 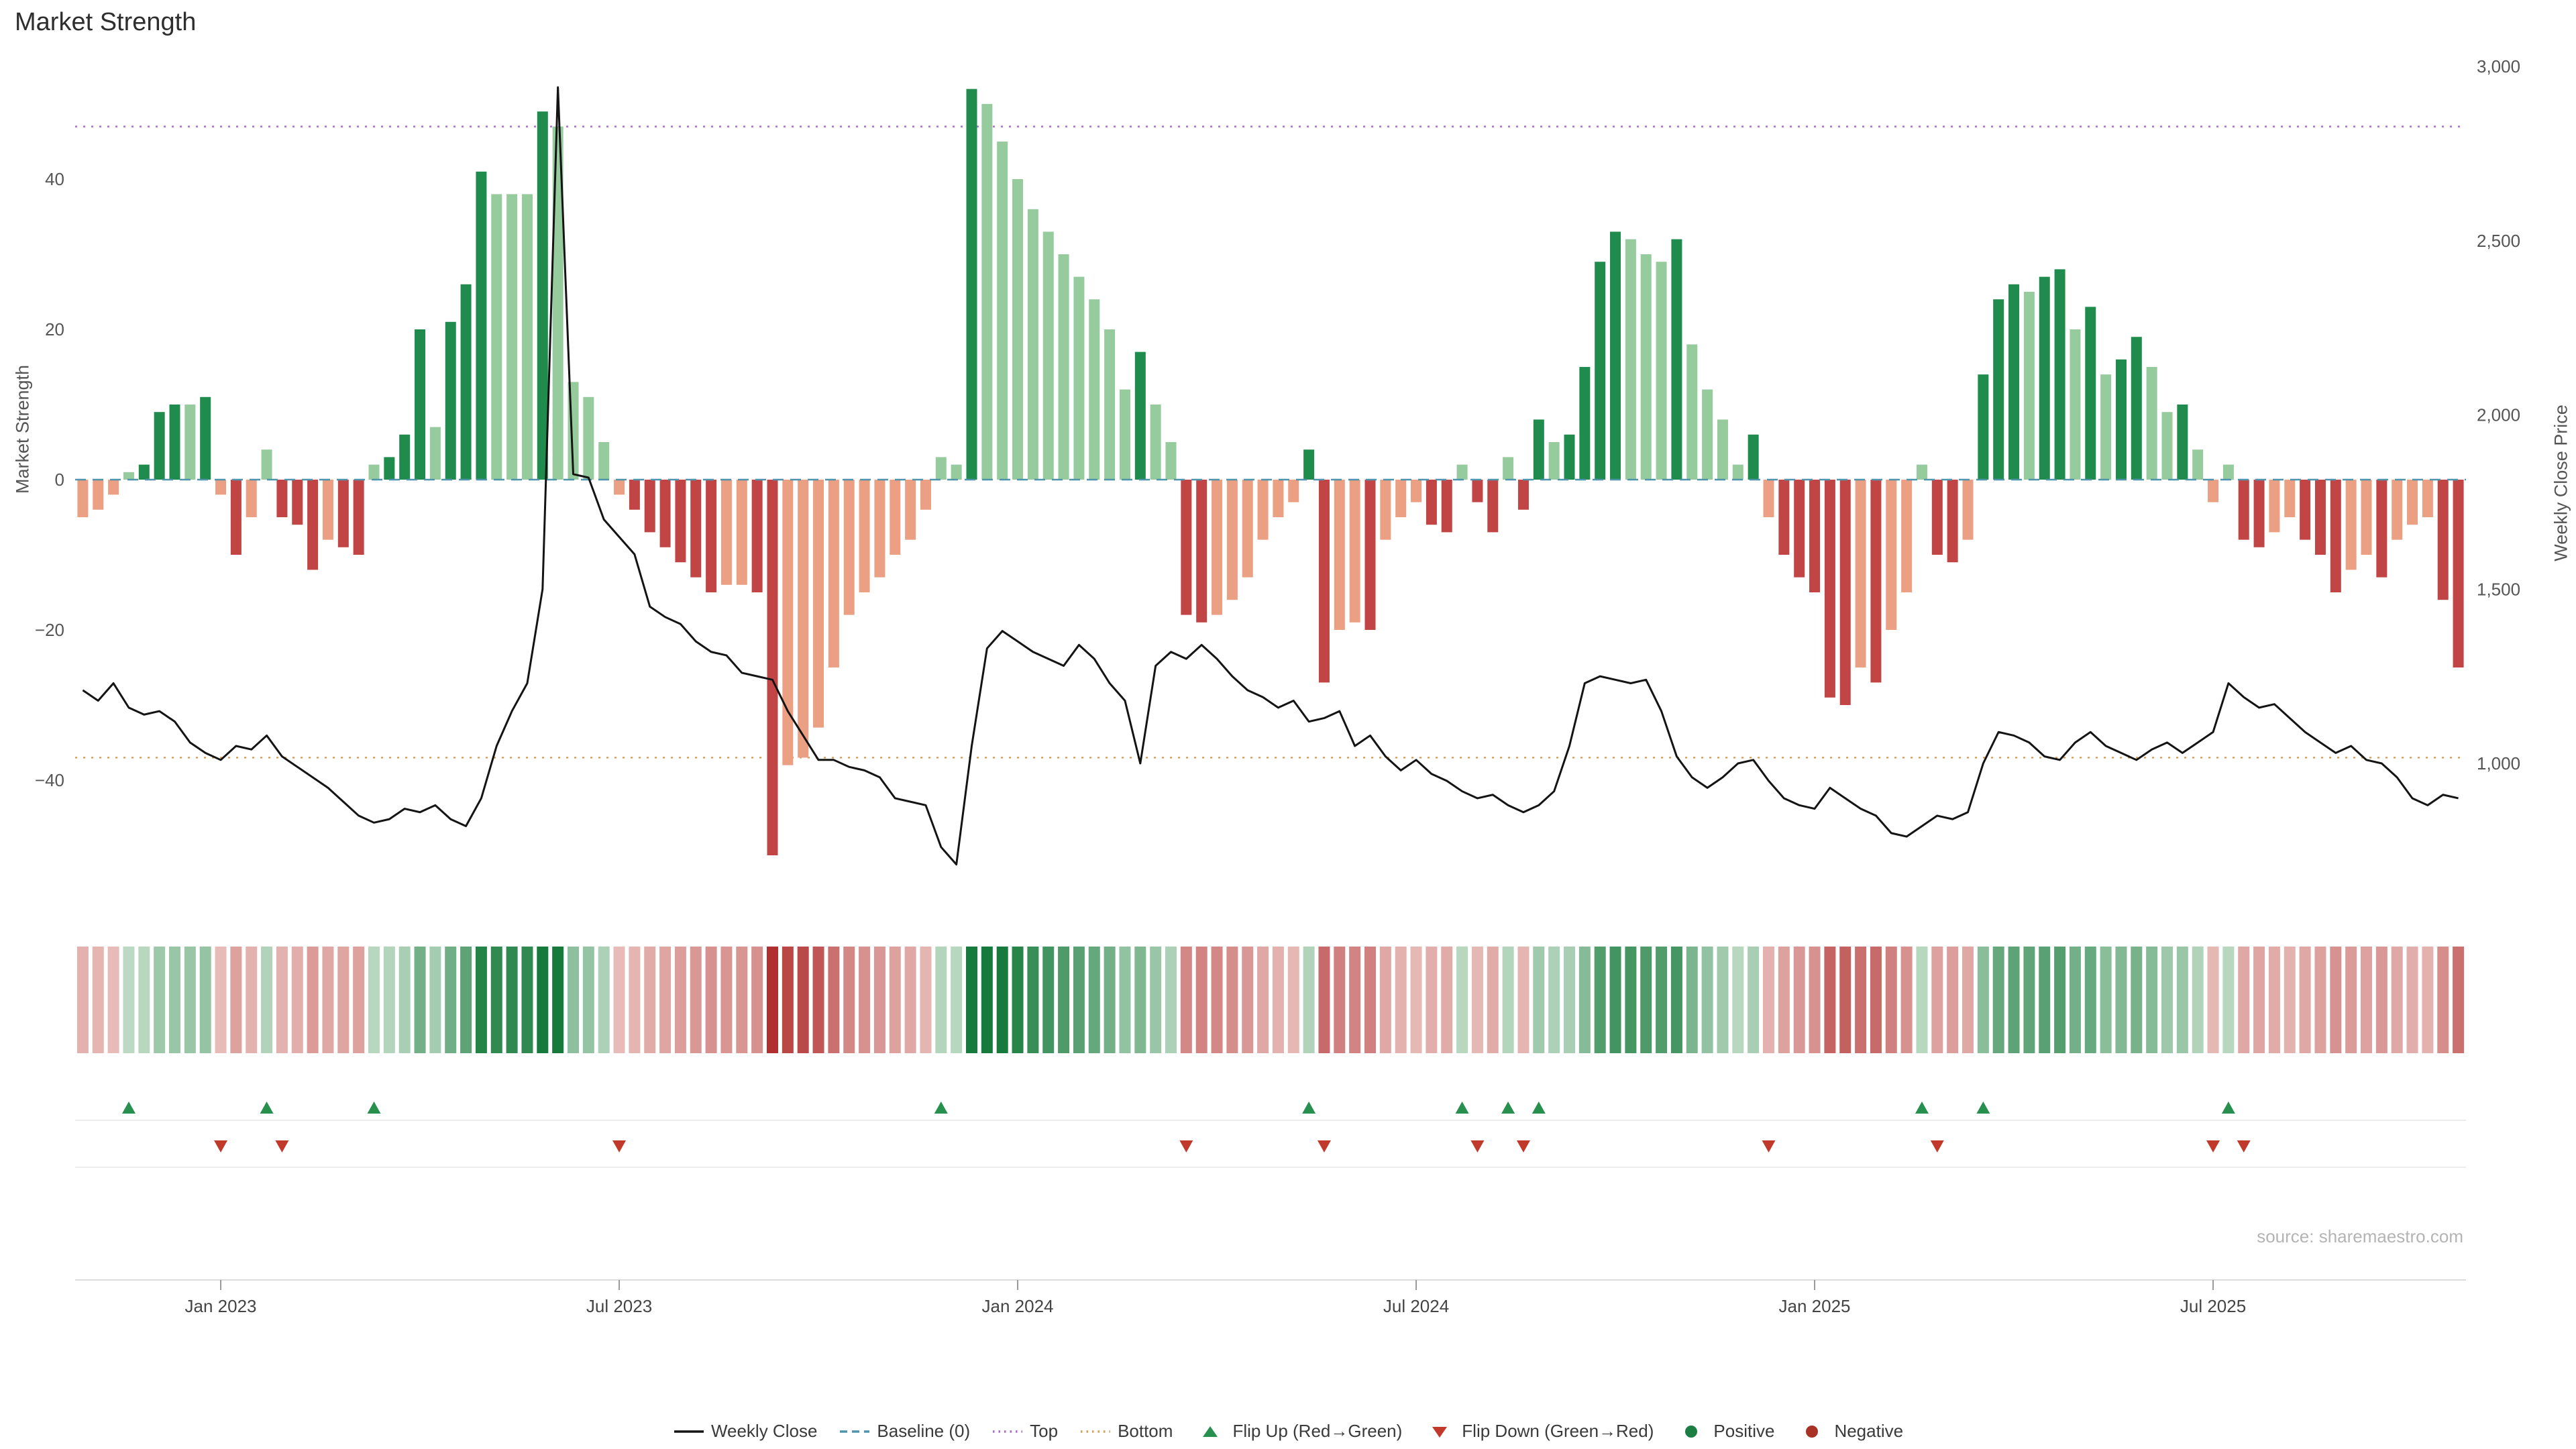 What do you see at coordinates (2360, 1236) in the screenshot?
I see `source-attribution: source: sharemaestro.com` at bounding box center [2360, 1236].